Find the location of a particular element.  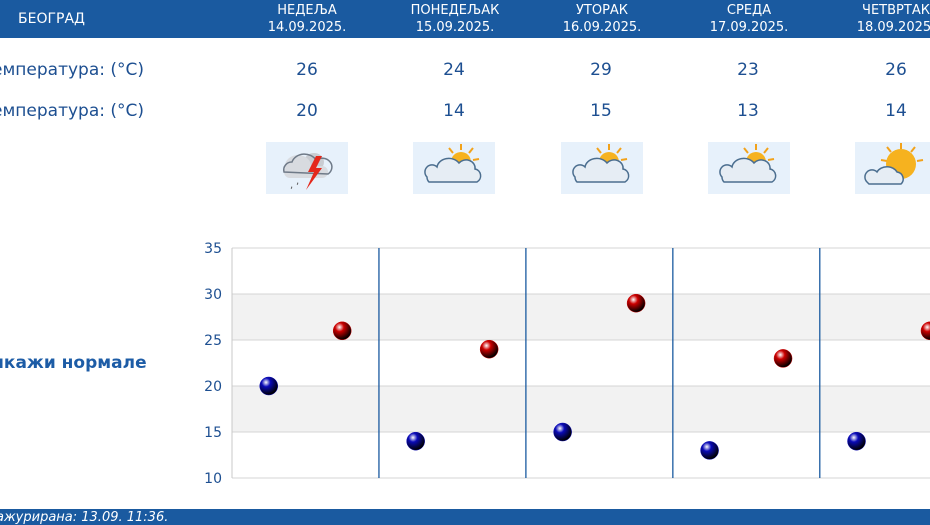

y-tick-label: 35 is located at coordinates (213, 249).